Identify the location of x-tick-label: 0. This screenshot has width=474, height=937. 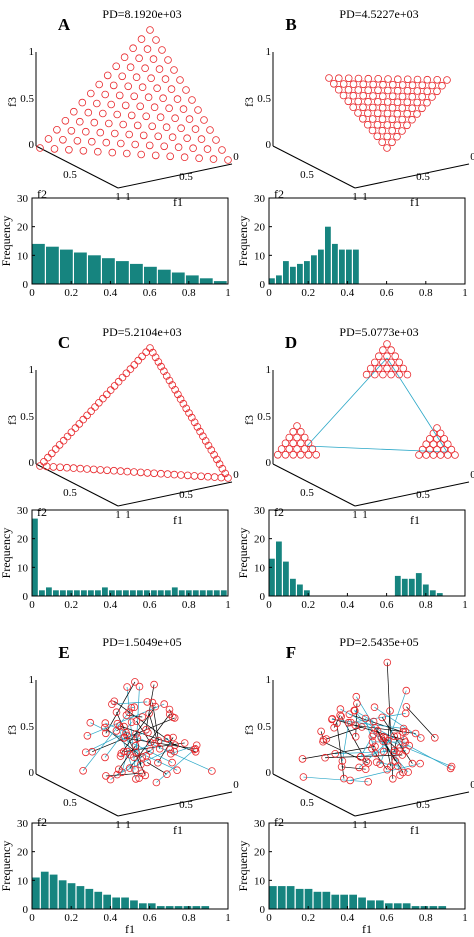
(269, 293).